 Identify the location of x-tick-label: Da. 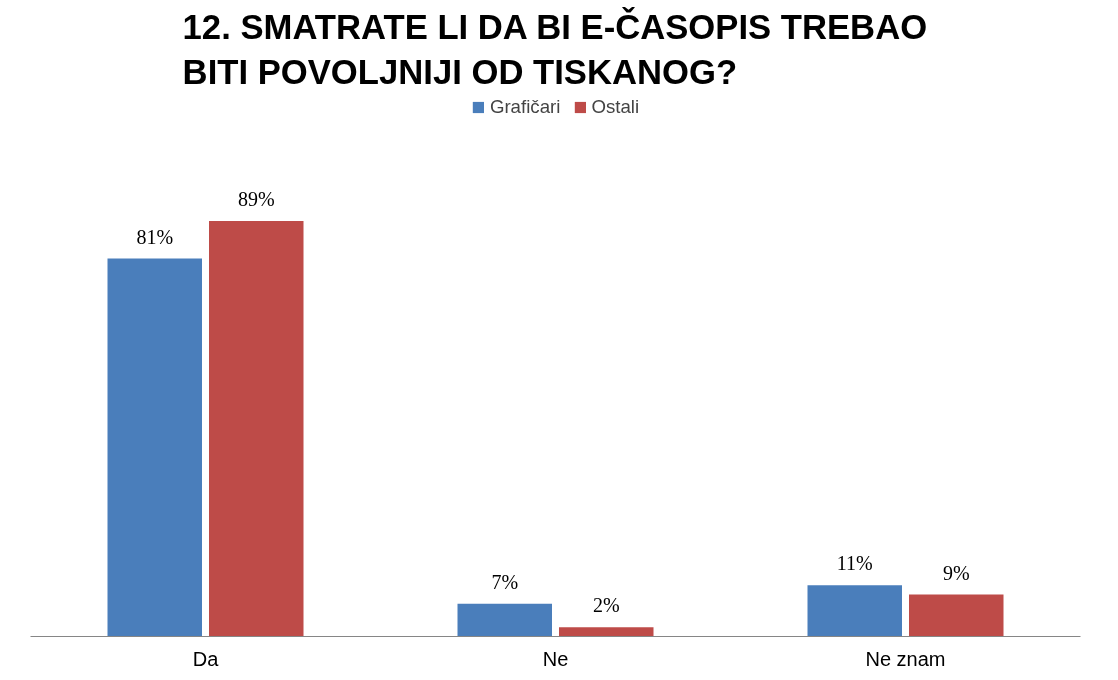
(206, 658).